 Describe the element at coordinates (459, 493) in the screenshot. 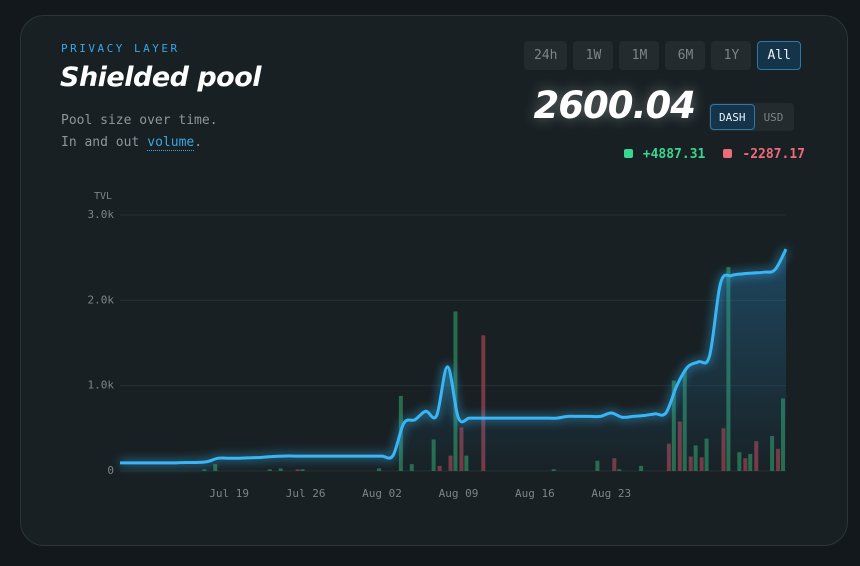

I see `x-tick-label: Aug 09` at that location.